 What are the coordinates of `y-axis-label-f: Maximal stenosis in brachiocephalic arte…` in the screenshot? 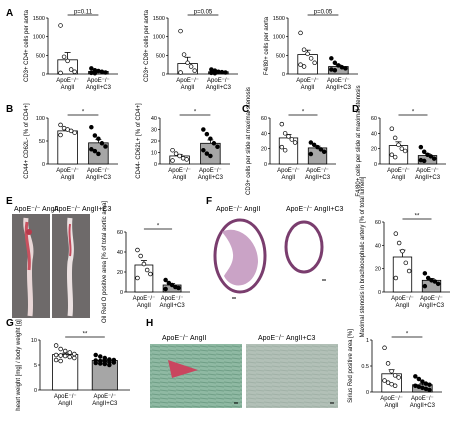 It's located at (363, 256).